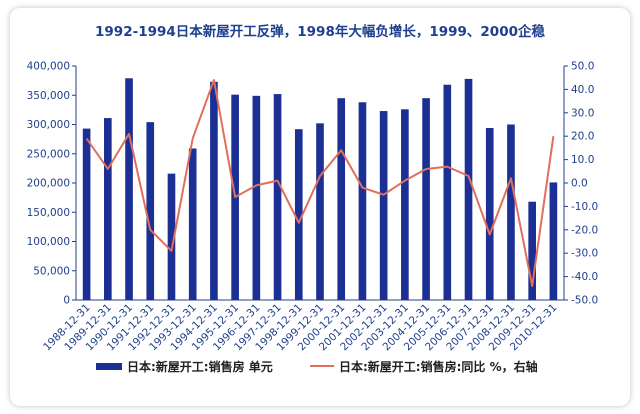  What do you see at coordinates (582, 137) in the screenshot?
I see `right-tick-label: 20.0` at bounding box center [582, 137].